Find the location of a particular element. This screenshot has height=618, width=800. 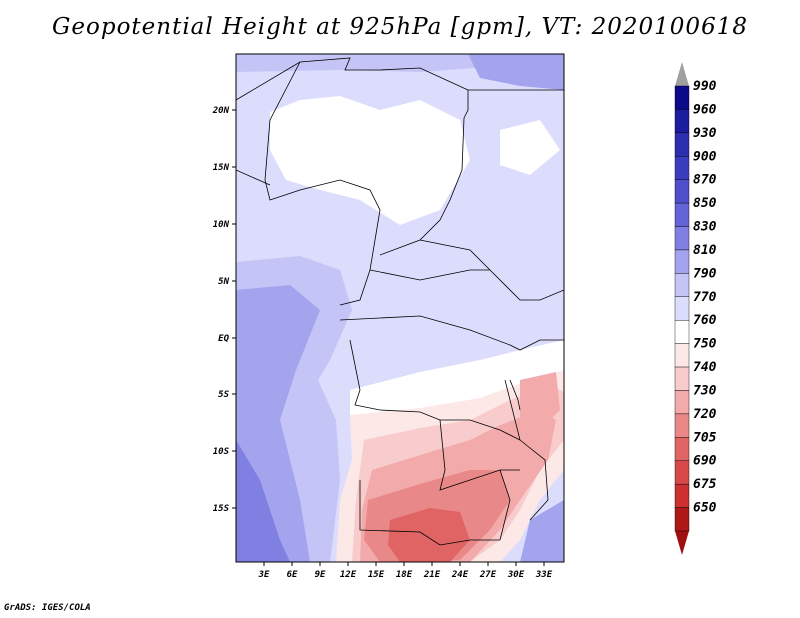

colorbar-label: 705 is located at coordinates (705, 437).